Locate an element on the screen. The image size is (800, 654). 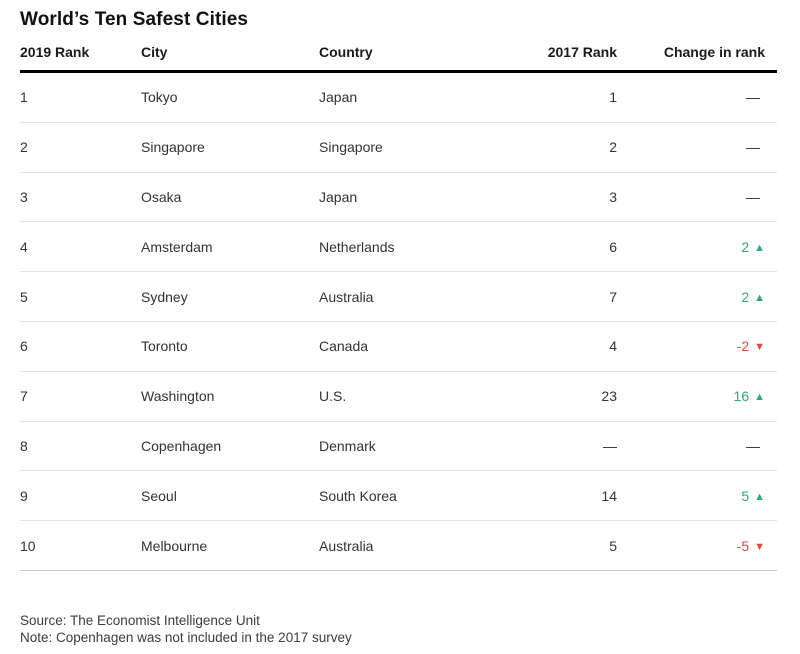
cell-2019-rank: 5 is located at coordinates (80, 296).